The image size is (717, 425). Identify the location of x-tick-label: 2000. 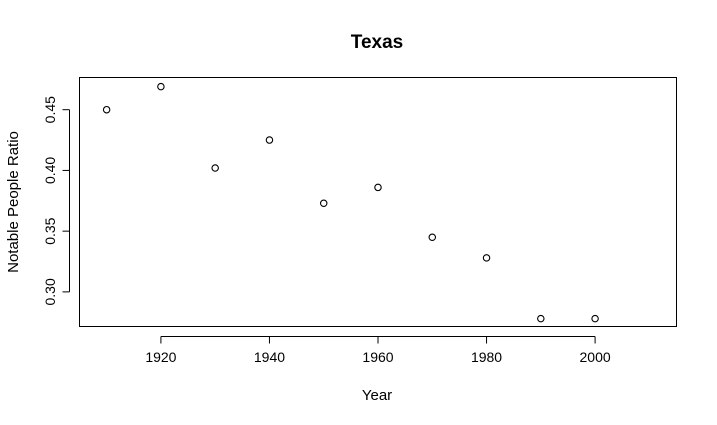
(595, 357).